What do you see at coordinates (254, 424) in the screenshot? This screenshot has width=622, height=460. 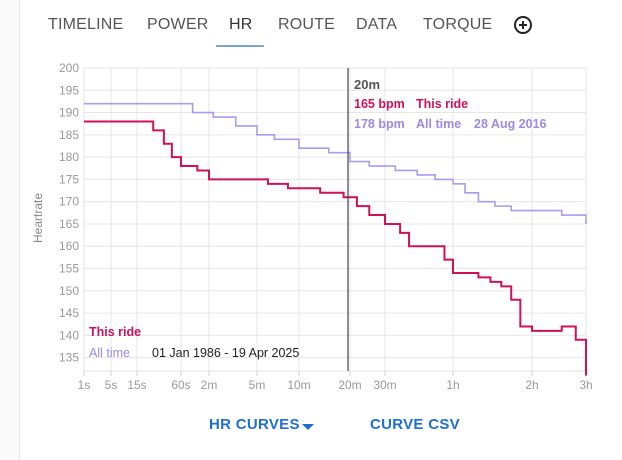 I see `hr-curves-dropdown: HR CURVES` at bounding box center [254, 424].